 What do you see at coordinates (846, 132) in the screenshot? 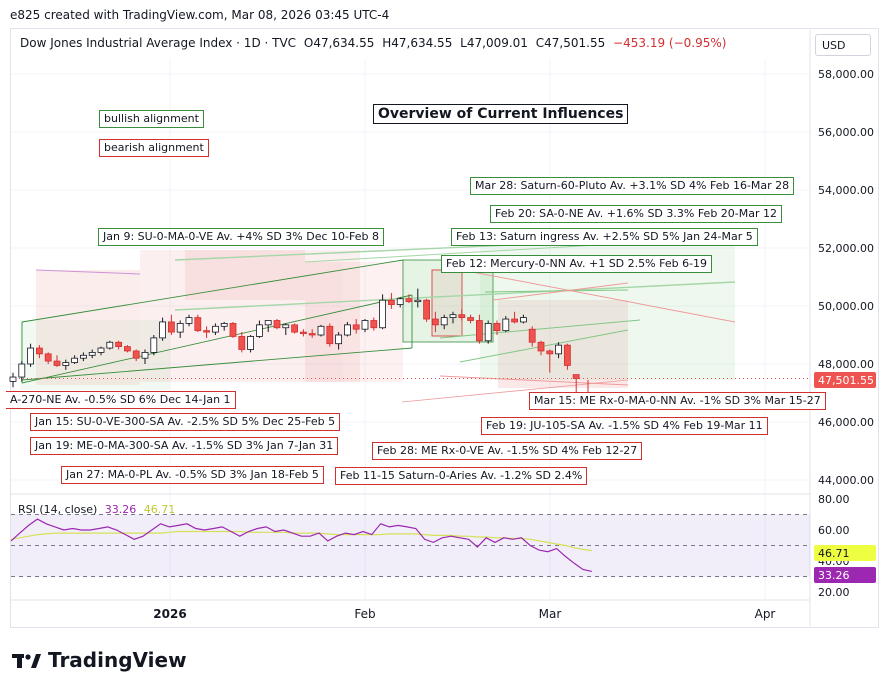
I see `price-tick-label: 56,000.00` at bounding box center [846, 132].